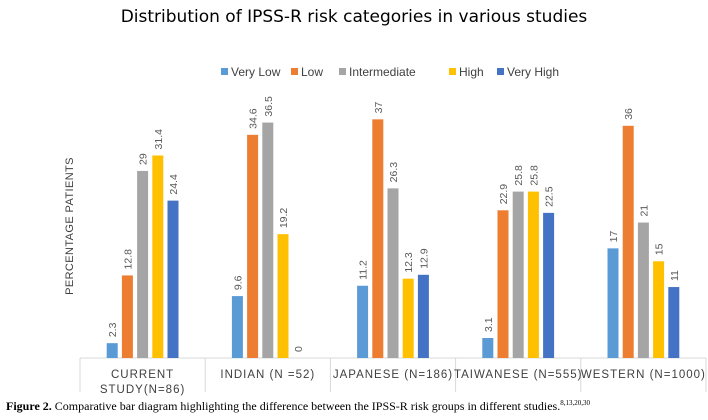 The image size is (708, 420). What do you see at coordinates (364, 270) in the screenshot?
I see `data-label: 11.2` at bounding box center [364, 270].